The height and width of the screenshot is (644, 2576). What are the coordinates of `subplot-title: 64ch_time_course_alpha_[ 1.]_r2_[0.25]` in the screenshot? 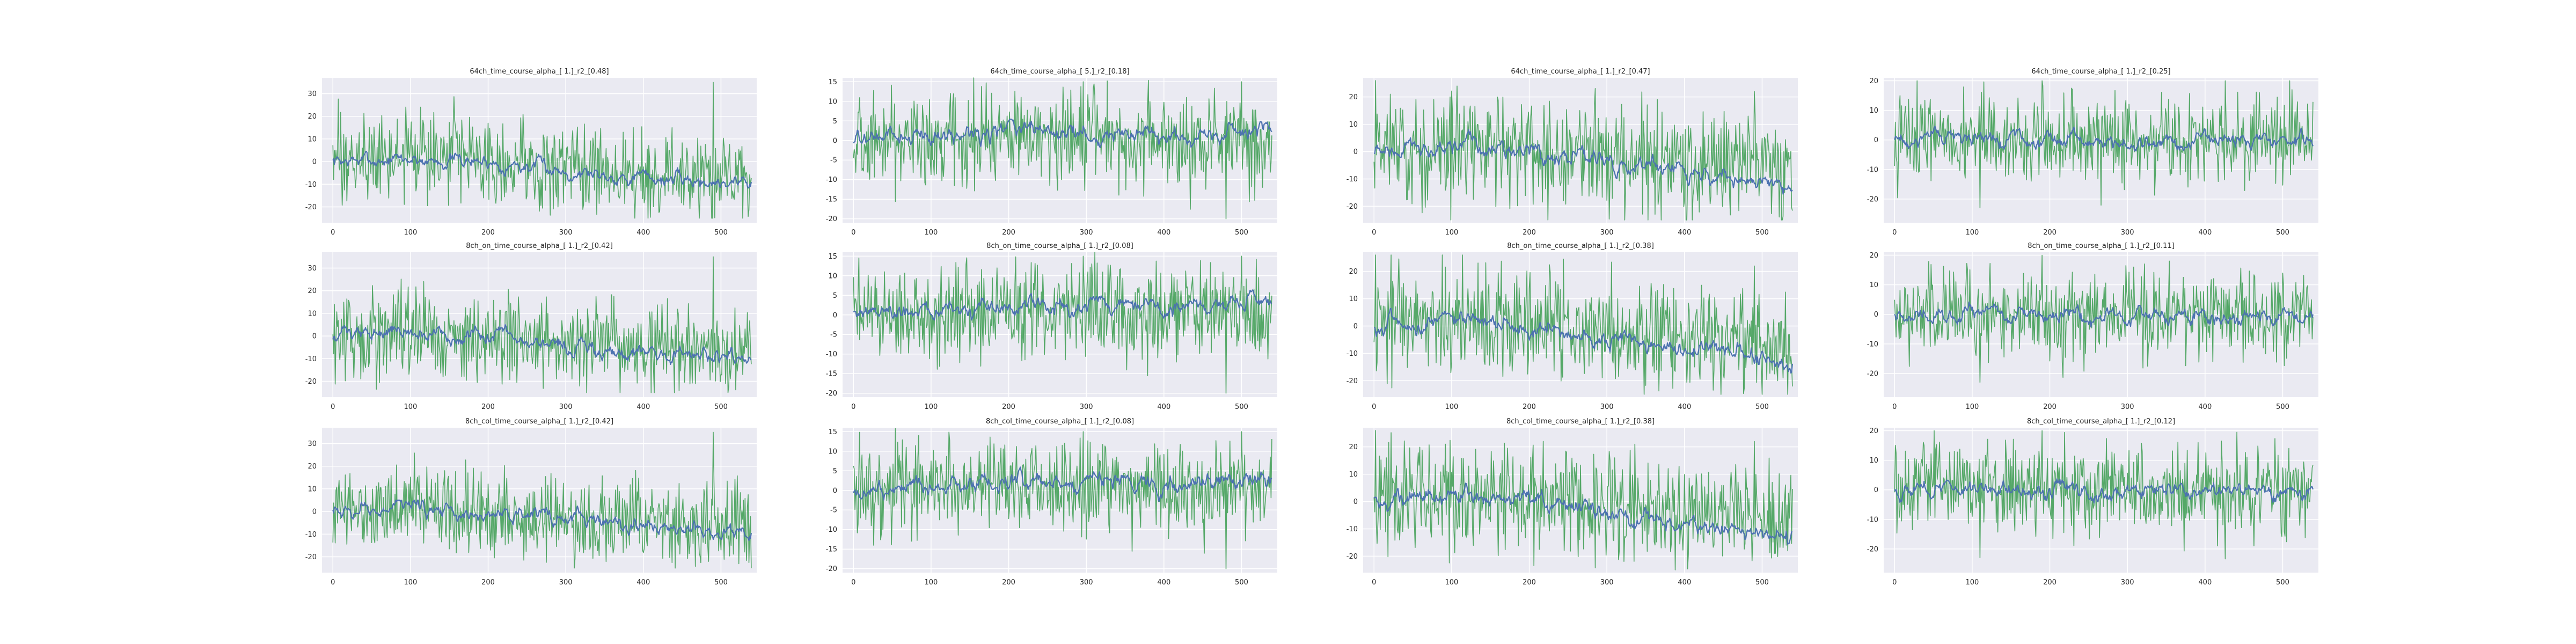 It's located at (2100, 72).